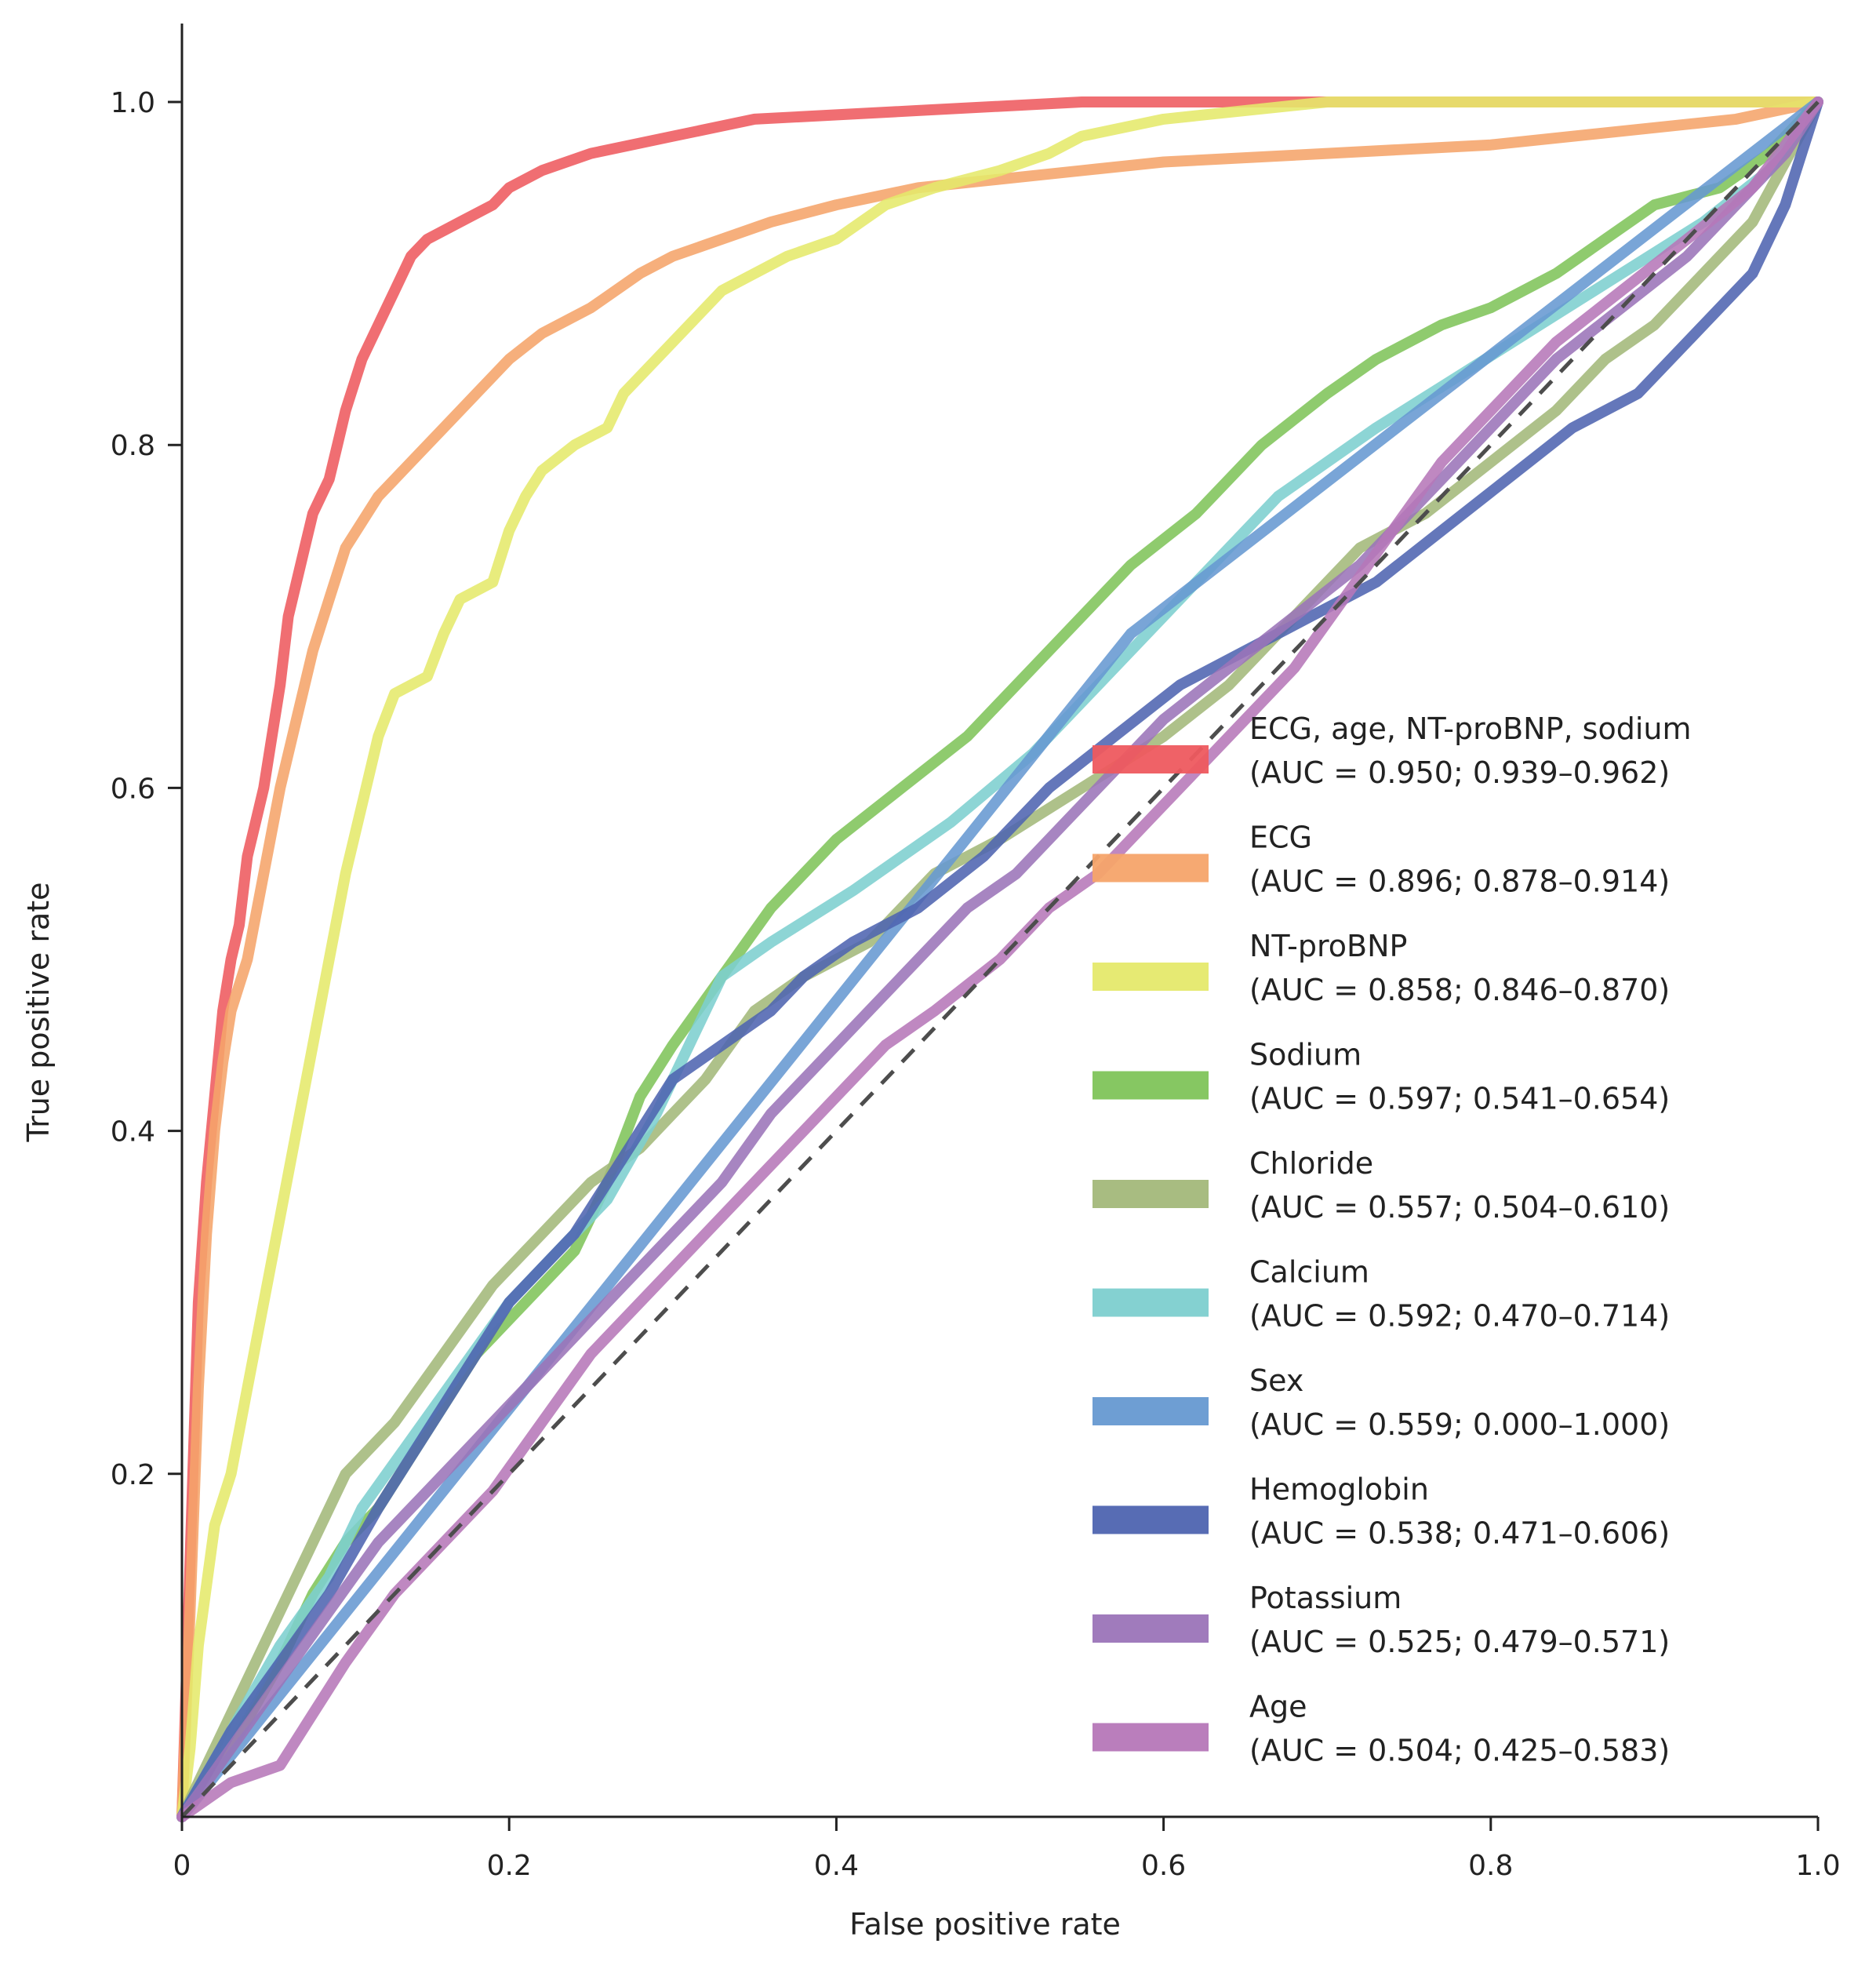 The image size is (1876, 1980). I want to click on legend-swatch-calcium, so click(1151, 1302).